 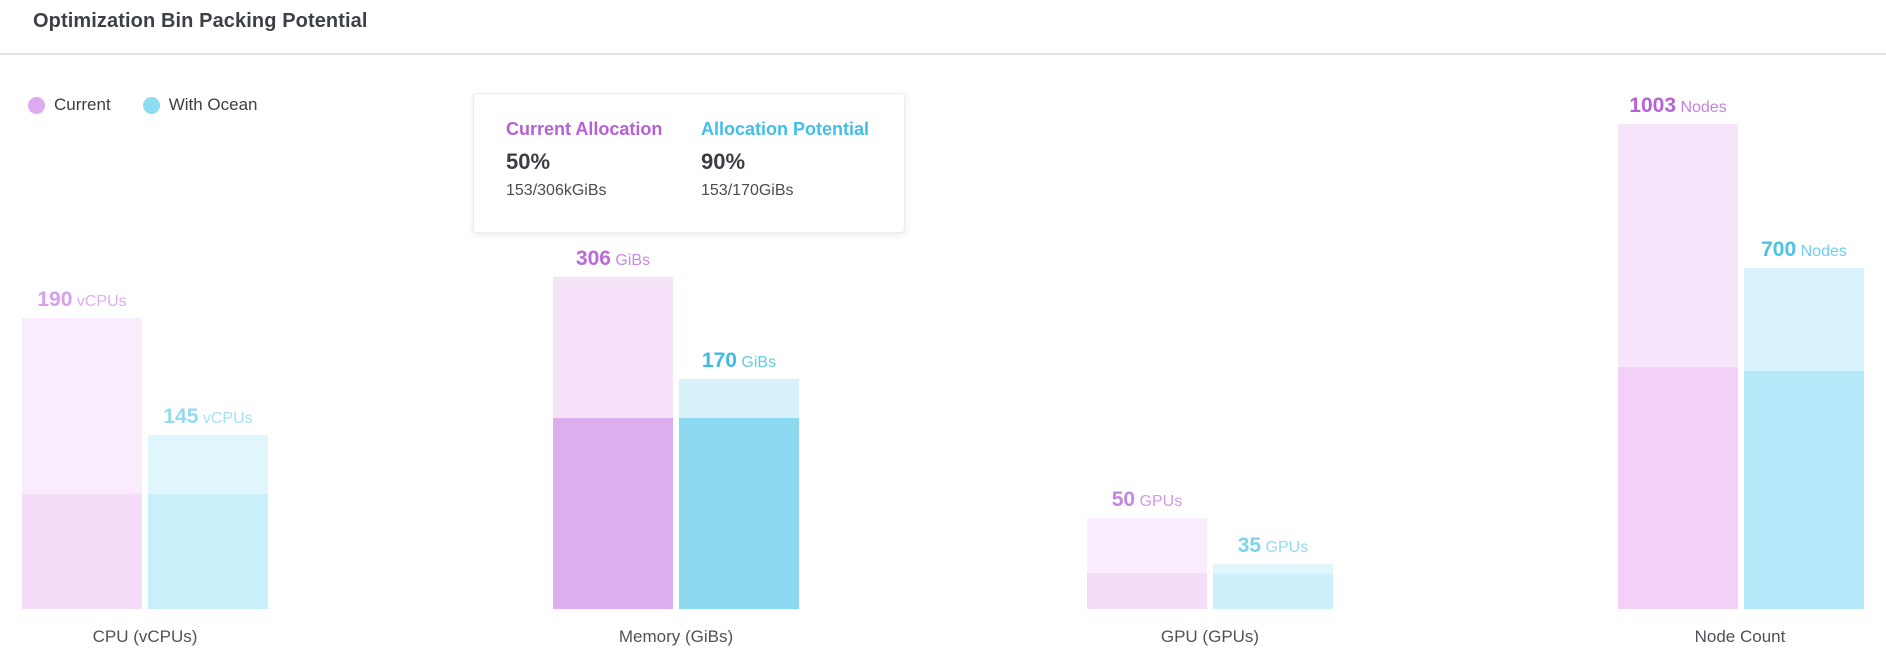 What do you see at coordinates (556, 190) in the screenshot?
I see `tooltip-current-detail: 153/306kGiBs` at bounding box center [556, 190].